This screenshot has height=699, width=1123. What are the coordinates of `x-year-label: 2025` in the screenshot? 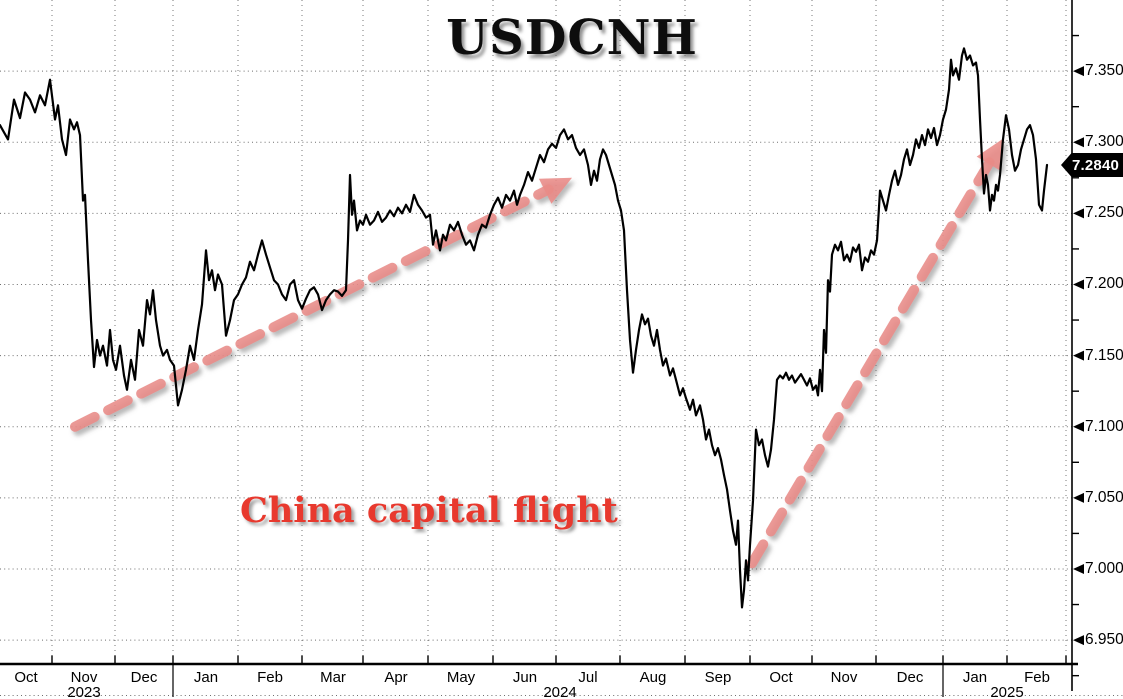 It's located at (1007, 691).